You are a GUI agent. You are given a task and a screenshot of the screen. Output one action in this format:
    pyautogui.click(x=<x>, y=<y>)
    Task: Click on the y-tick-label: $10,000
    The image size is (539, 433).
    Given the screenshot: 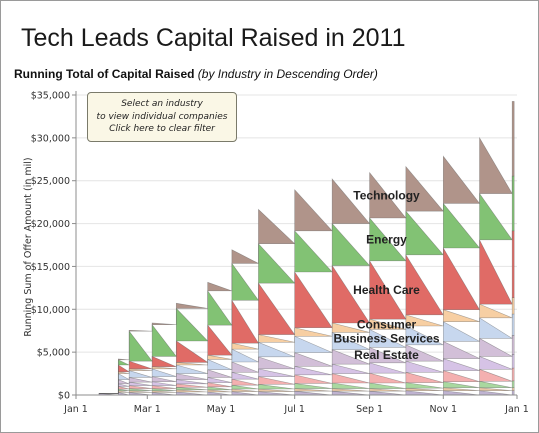 What is the action you would take?
    pyautogui.click(x=50, y=310)
    